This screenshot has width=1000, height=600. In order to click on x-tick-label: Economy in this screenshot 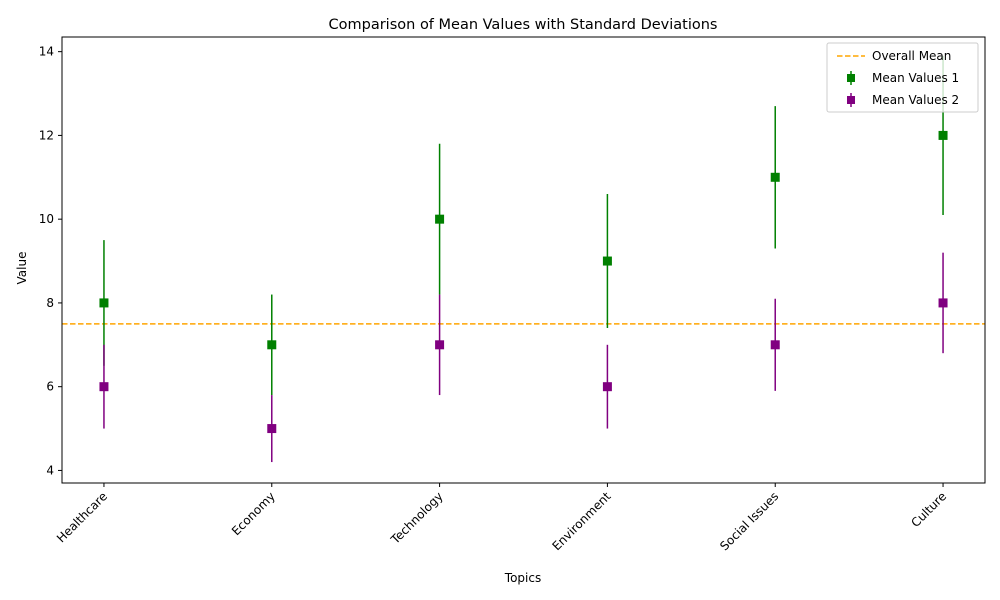, I will do `click(253, 513)`.